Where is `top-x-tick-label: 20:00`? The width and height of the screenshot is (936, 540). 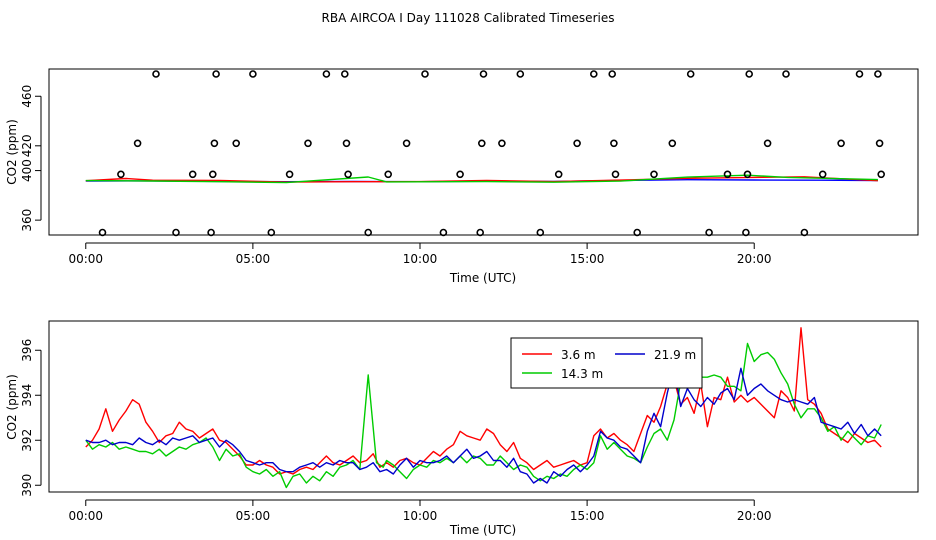 top-x-tick-label: 20:00 is located at coordinates (754, 259).